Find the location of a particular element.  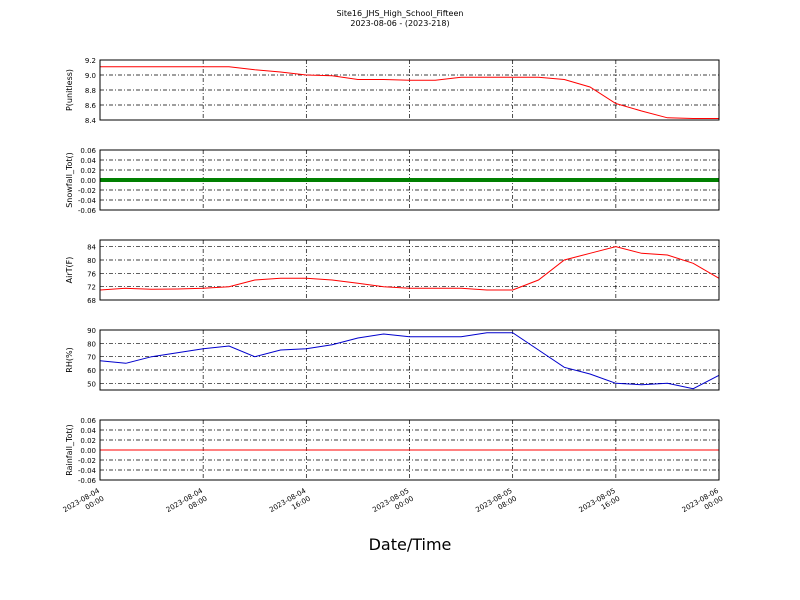

x-tick-label: 2023-08-0508:00 is located at coordinates (496, 504).